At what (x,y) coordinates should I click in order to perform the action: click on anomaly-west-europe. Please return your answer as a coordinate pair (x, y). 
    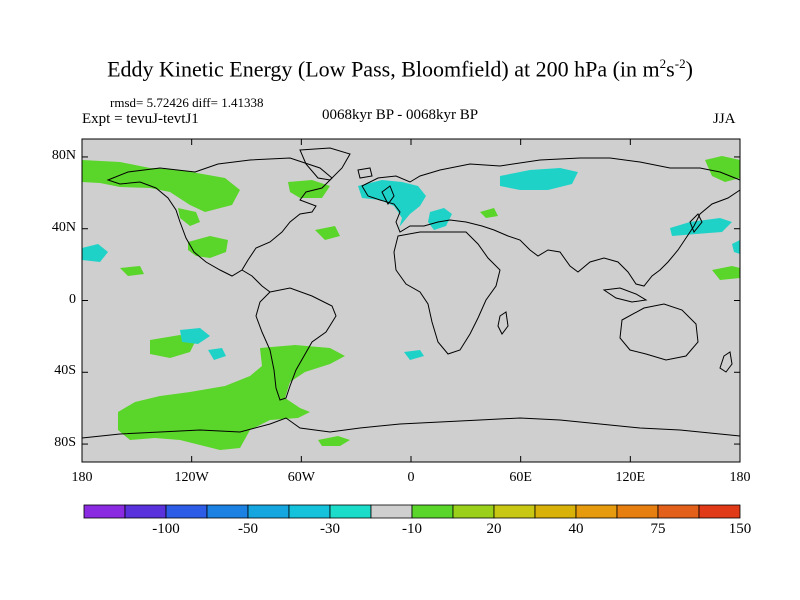
    Looking at the image, I should click on (392, 206).